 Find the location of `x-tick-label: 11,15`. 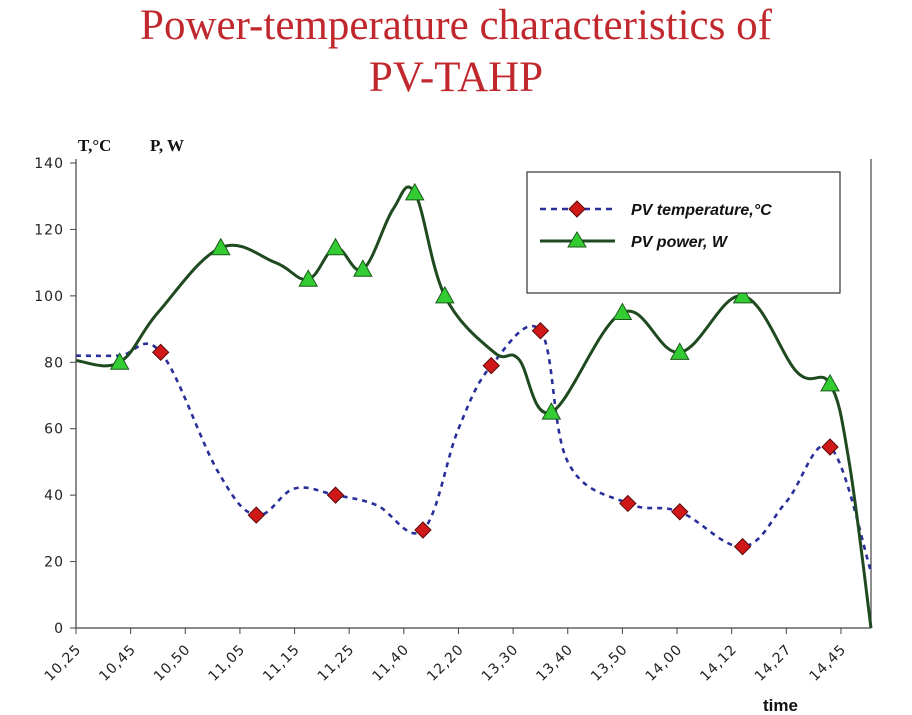

x-tick-label: 11,15 is located at coordinates (281, 663).